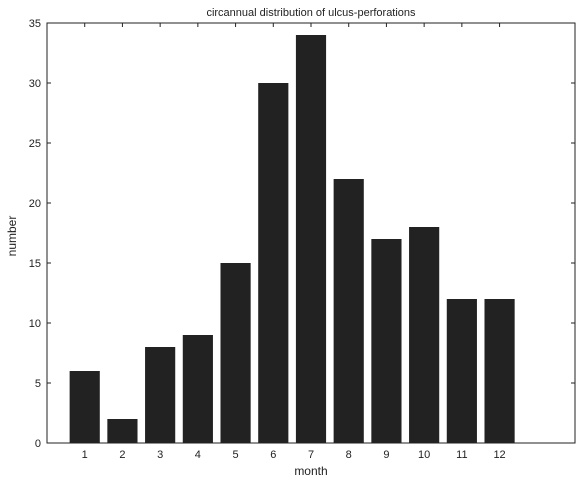 The width and height of the screenshot is (583, 483). I want to click on y-tick-label: 30, so click(35, 84).